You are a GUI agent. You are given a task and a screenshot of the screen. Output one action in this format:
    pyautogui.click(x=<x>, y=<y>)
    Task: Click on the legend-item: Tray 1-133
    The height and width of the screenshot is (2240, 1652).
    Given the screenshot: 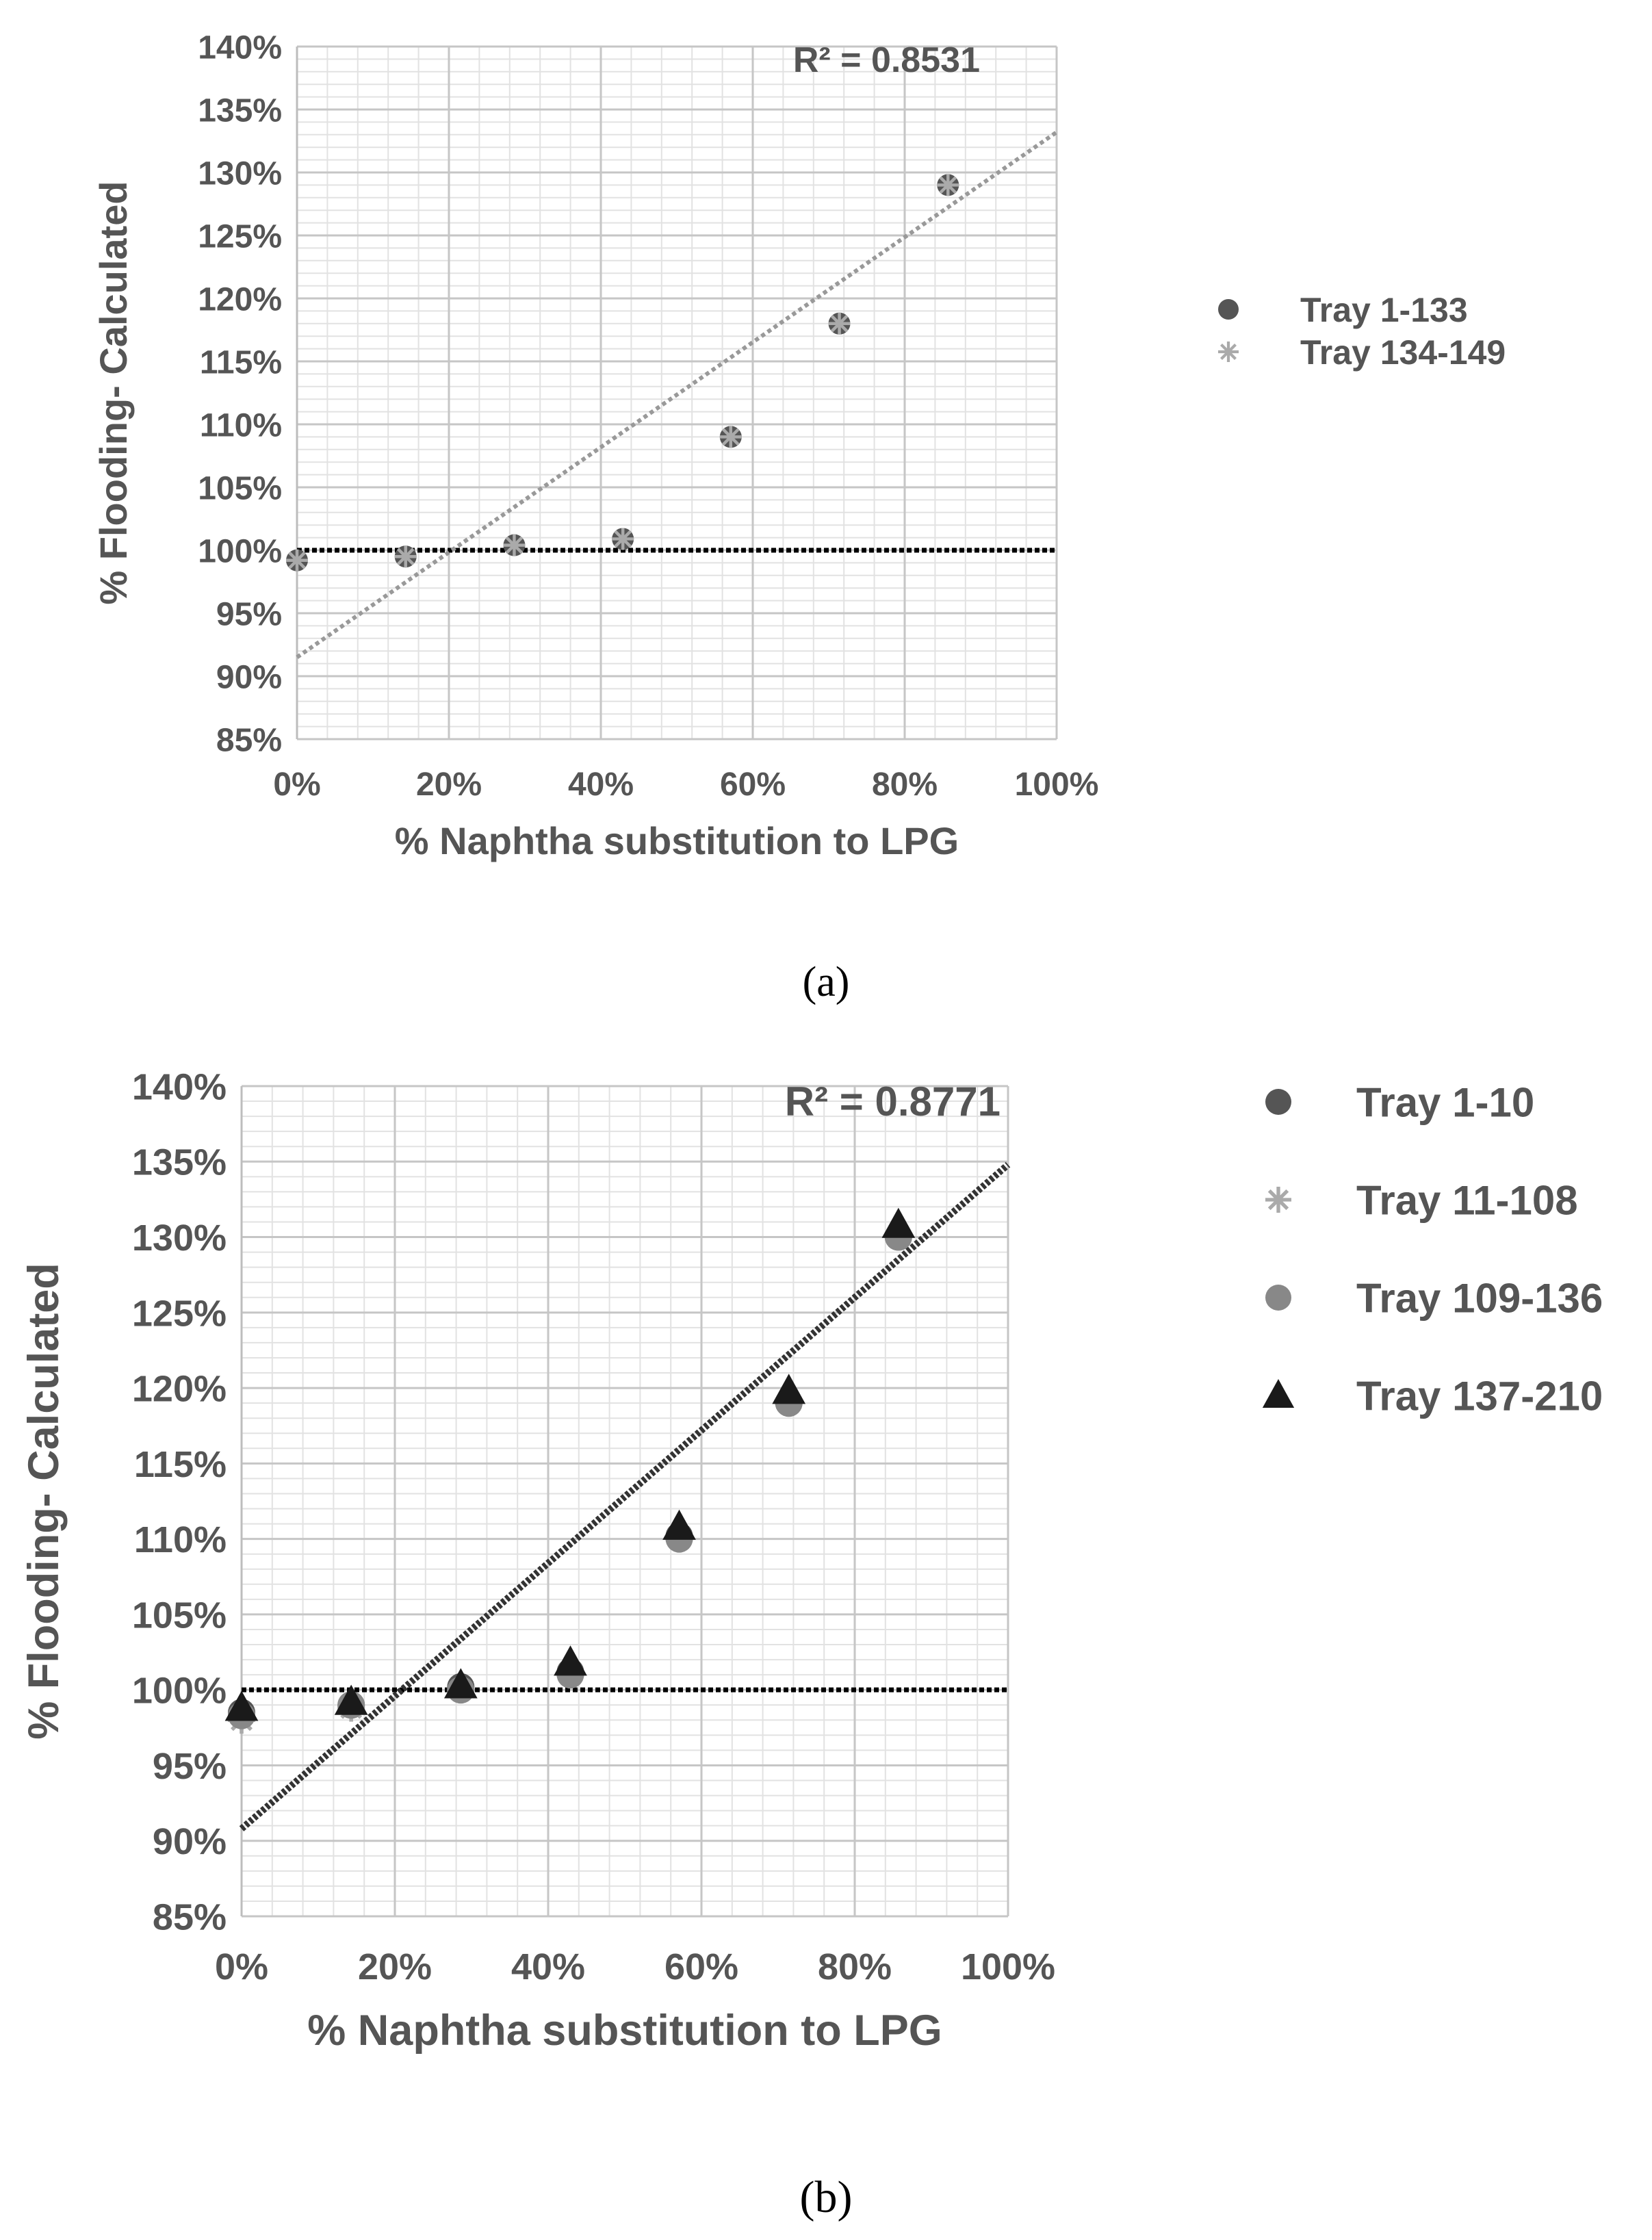 What is the action you would take?
    pyautogui.click(x=1343, y=310)
    